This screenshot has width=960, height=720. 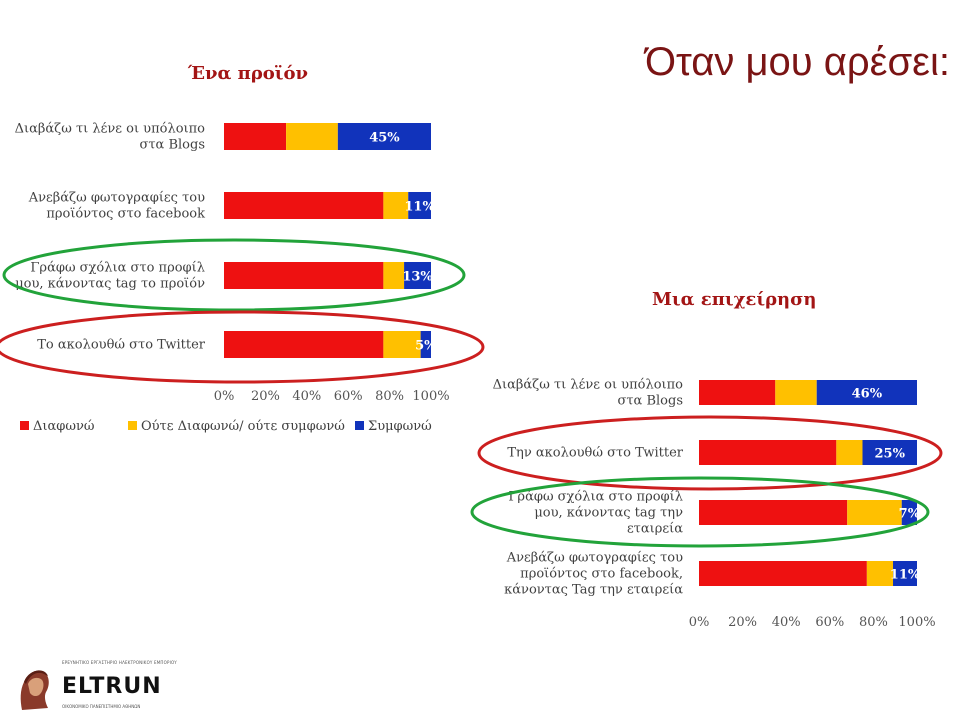 What do you see at coordinates (117, 268) in the screenshot?
I see `product-category-label-2-line-0: Γράφω σχόλια στο προφίλ` at bounding box center [117, 268].